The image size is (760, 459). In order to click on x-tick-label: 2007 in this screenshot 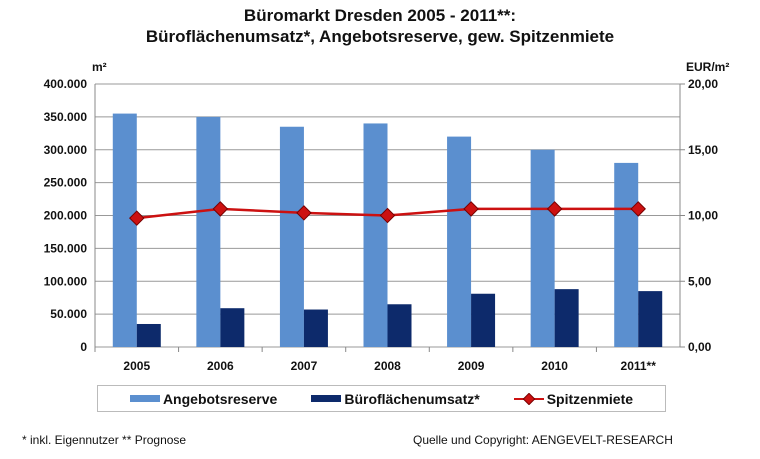, I will do `click(304, 366)`.